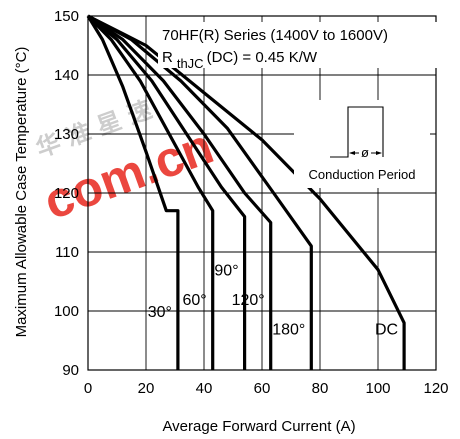  What do you see at coordinates (204, 388) in the screenshot?
I see `x-tick-label: 40` at bounding box center [204, 388].